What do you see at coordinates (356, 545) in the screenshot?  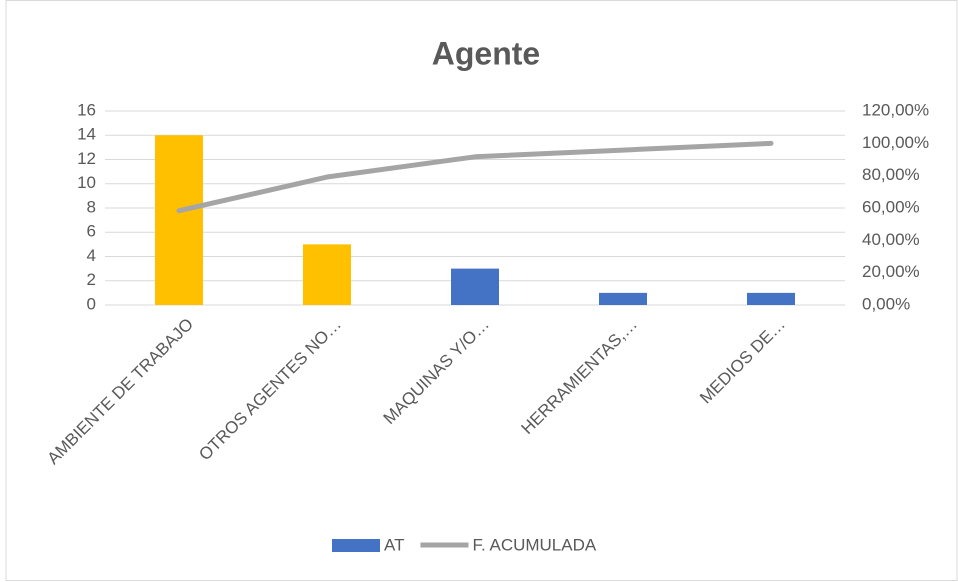 I see `legend-swatch` at bounding box center [356, 545].